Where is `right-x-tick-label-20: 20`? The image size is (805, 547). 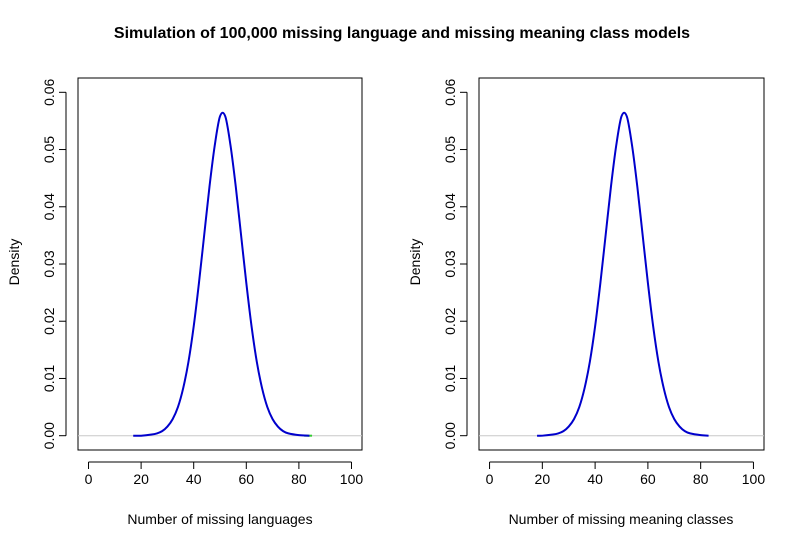
right-x-tick-label-20: 20 is located at coordinates (543, 479).